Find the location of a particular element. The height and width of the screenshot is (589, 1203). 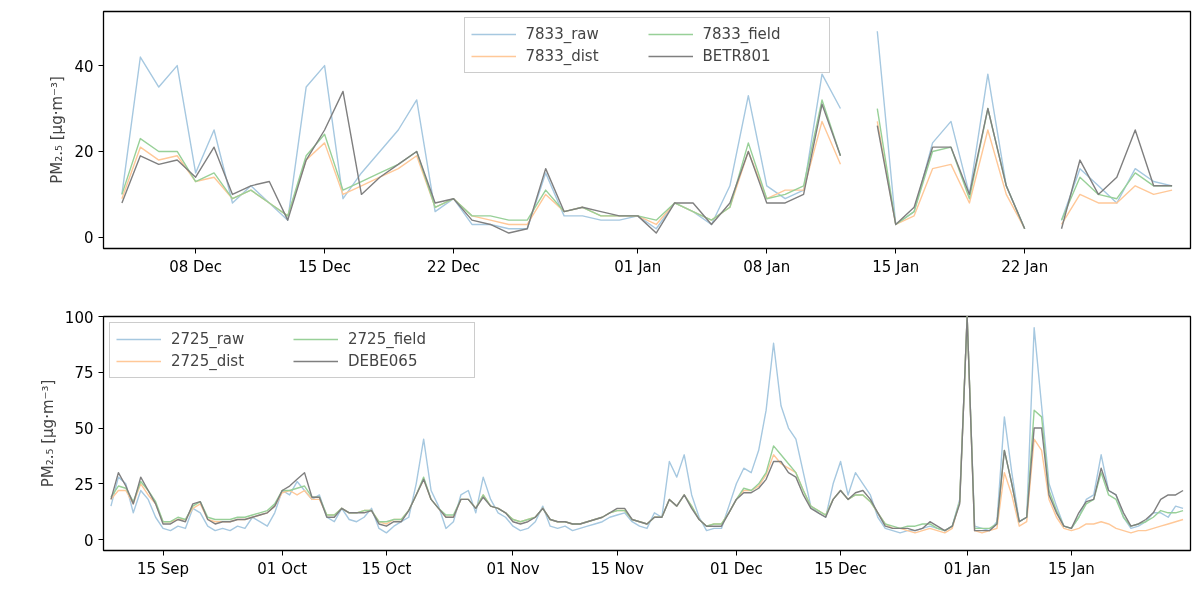

legend-label: 7833_dist is located at coordinates (562, 56).